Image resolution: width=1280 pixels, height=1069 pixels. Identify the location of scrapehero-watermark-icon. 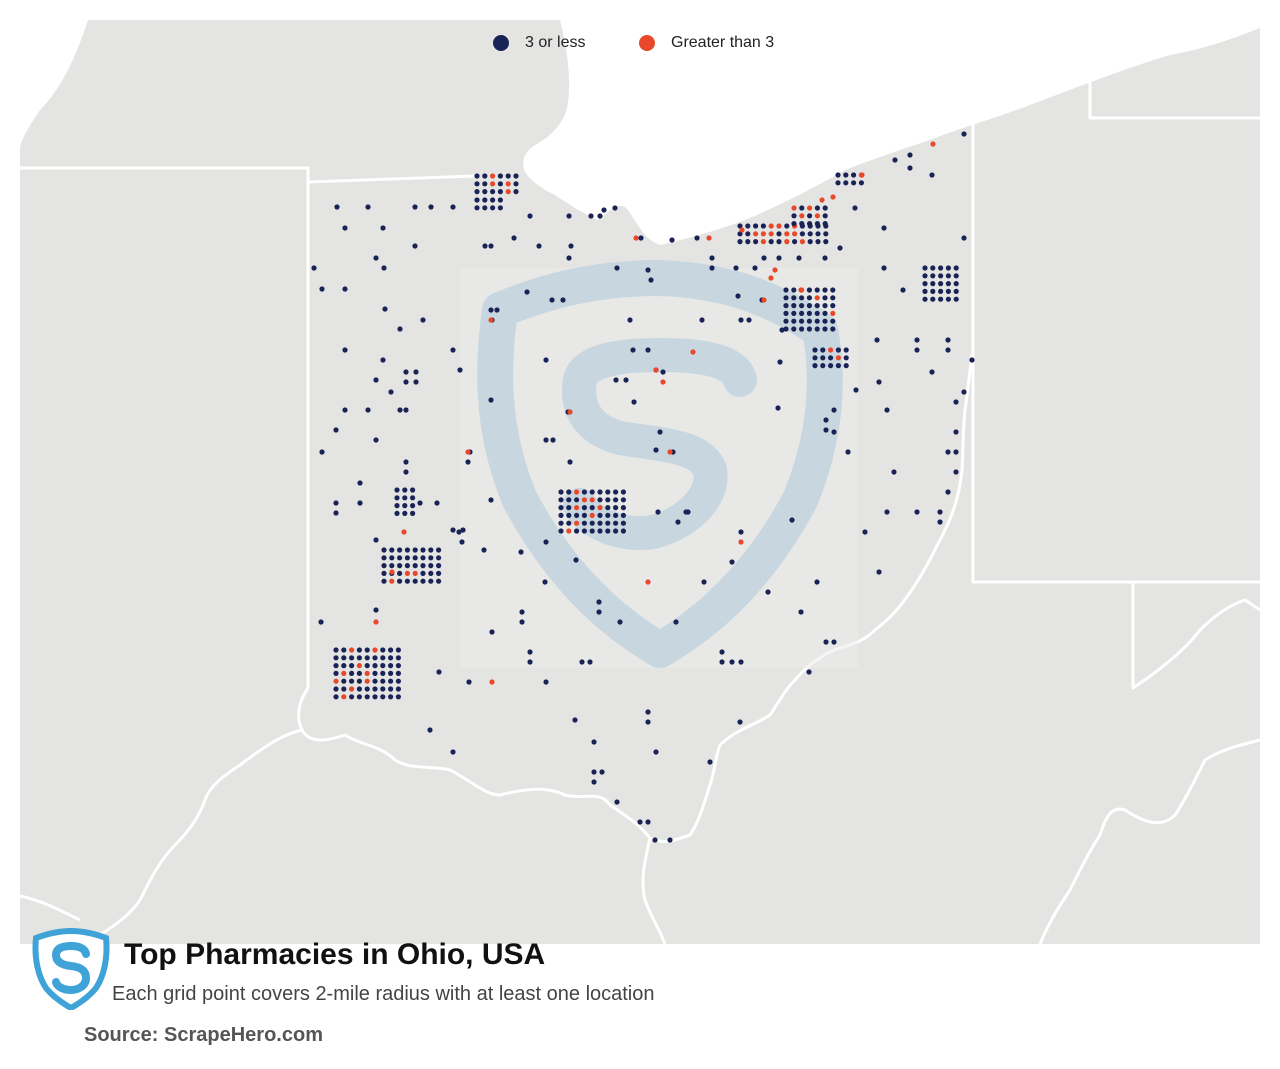
(659, 464).